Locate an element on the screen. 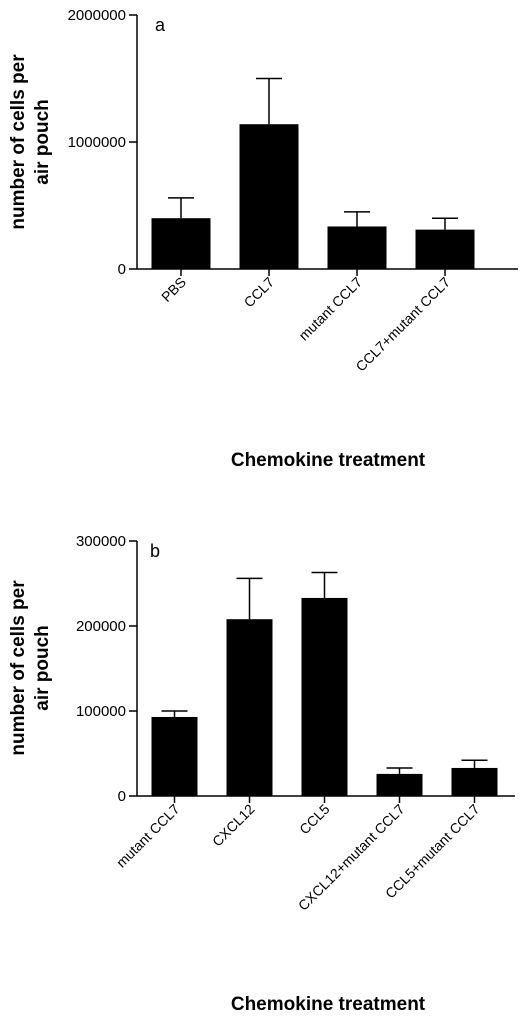 This screenshot has width=520, height=1022. y-tick-label: 100000 is located at coordinates (101, 711).